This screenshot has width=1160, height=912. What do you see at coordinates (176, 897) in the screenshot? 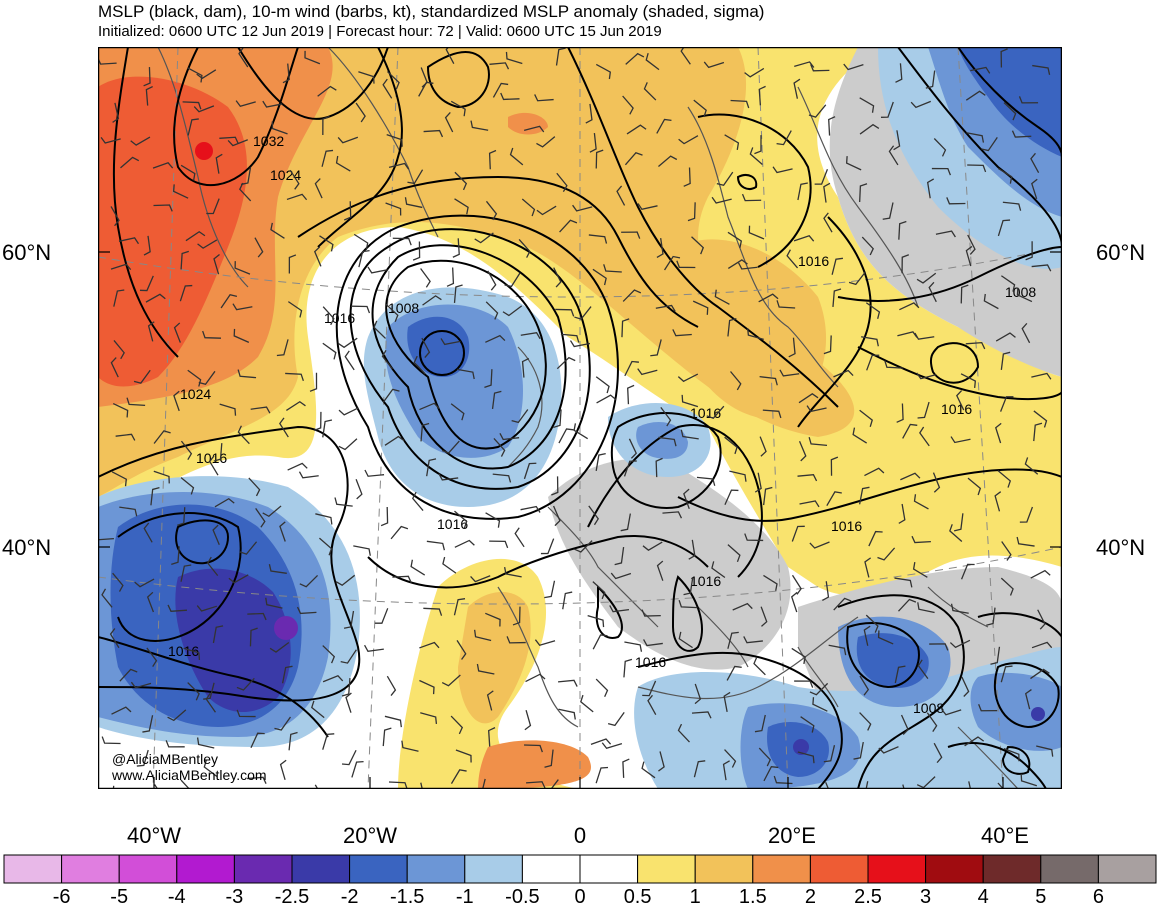
I see `colorbar-label: -4` at bounding box center [176, 897].